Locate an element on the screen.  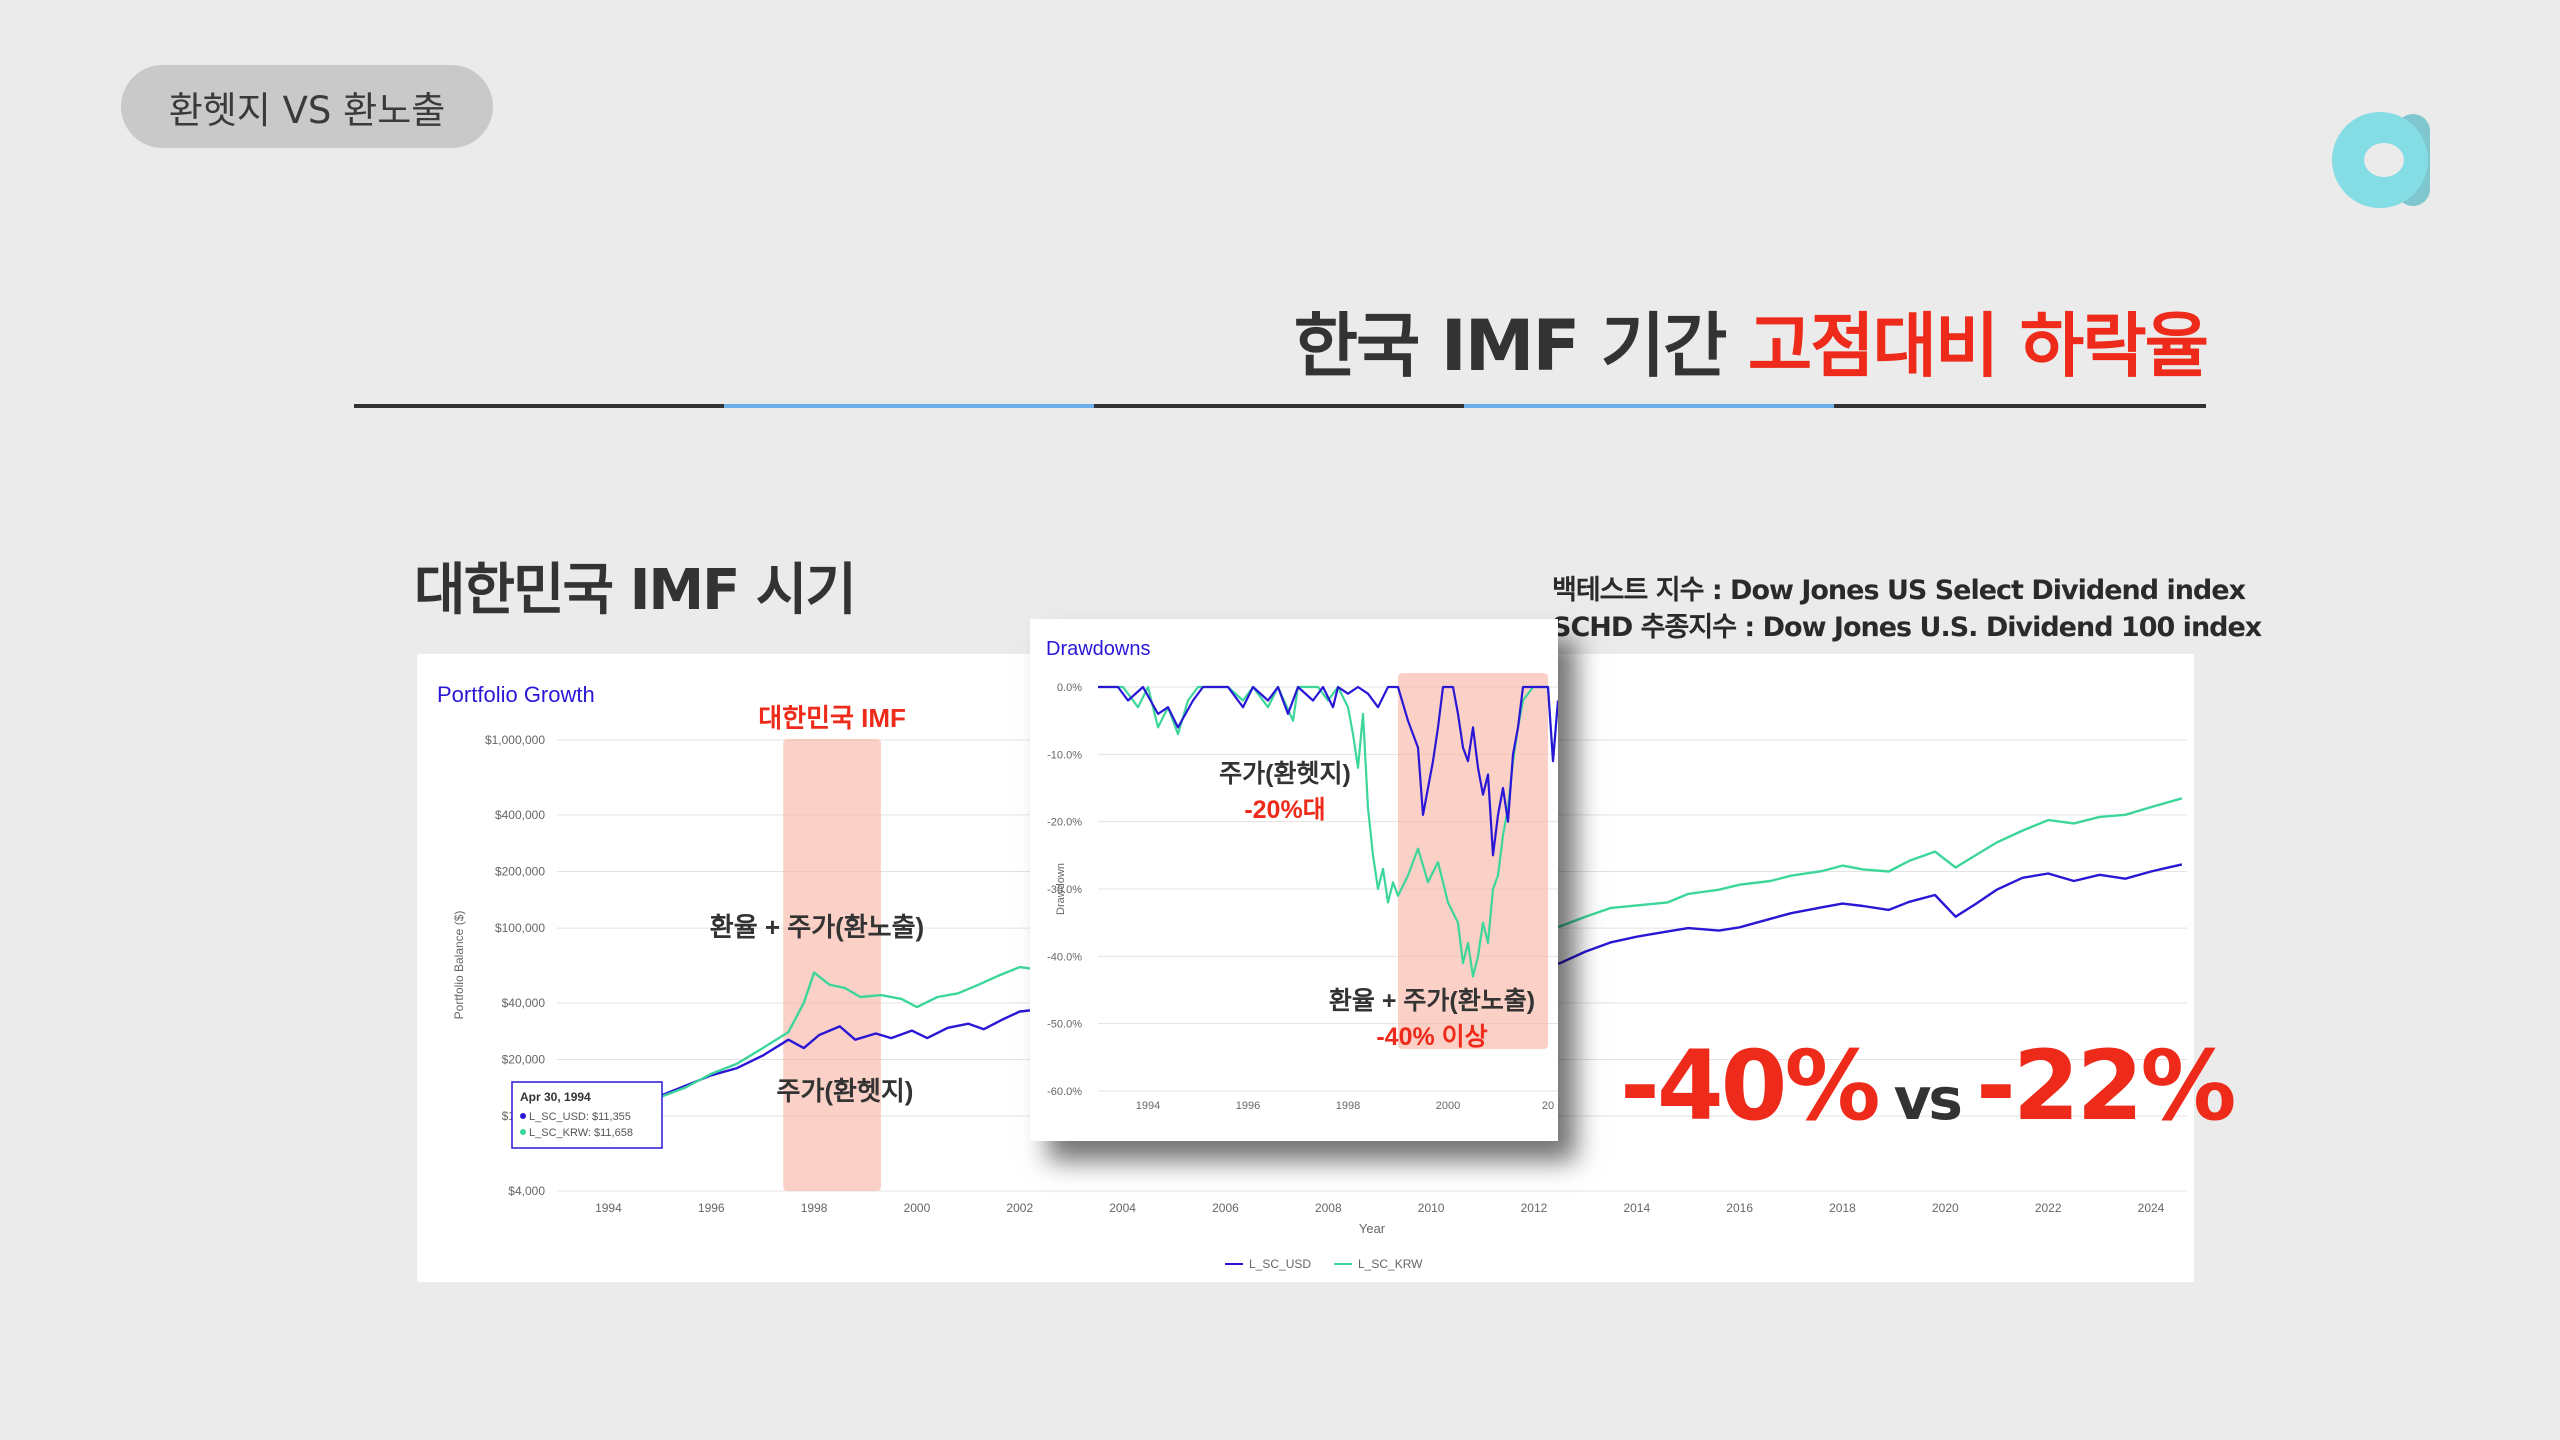
x-tick-label: 1998 is located at coordinates (814, 1208).